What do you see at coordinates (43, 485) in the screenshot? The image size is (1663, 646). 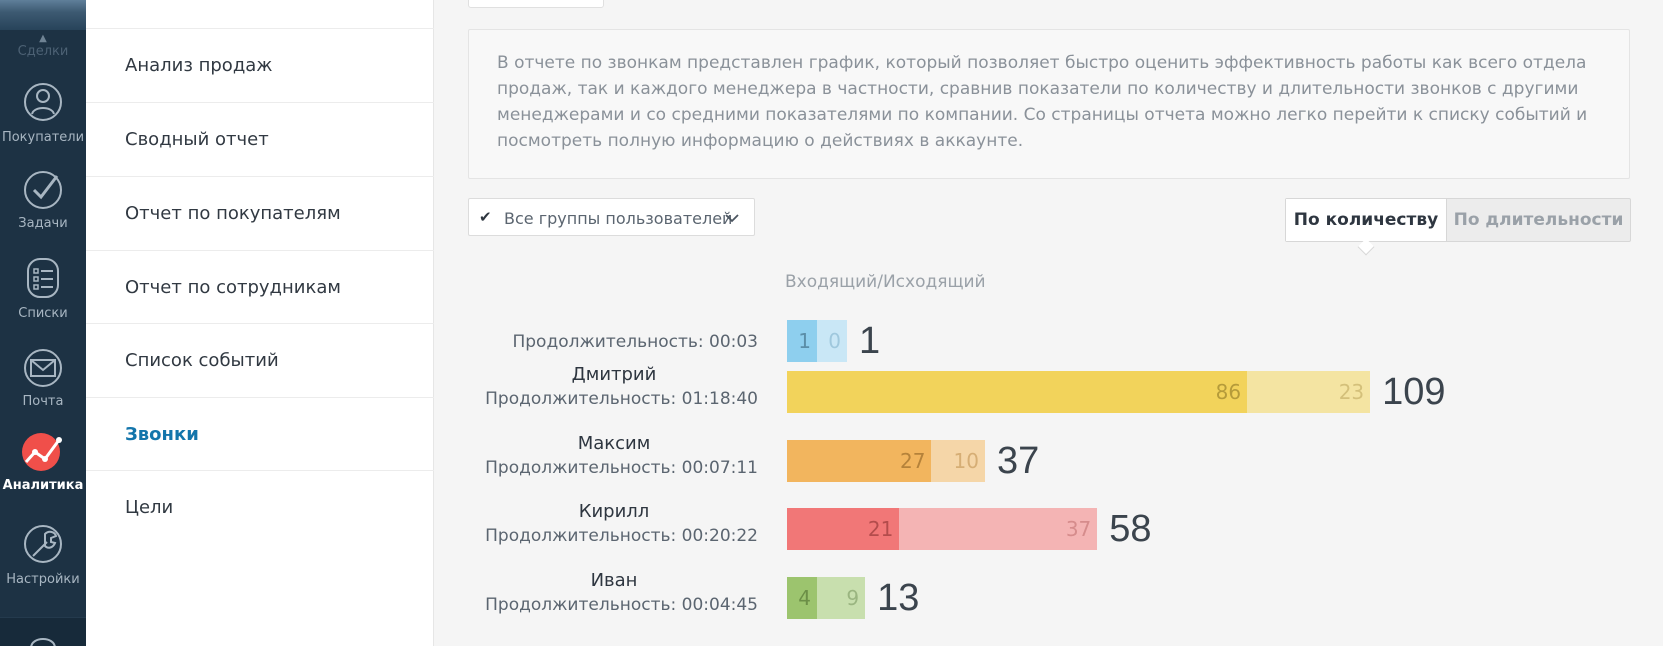 I see `nav-label: Аналитика` at bounding box center [43, 485].